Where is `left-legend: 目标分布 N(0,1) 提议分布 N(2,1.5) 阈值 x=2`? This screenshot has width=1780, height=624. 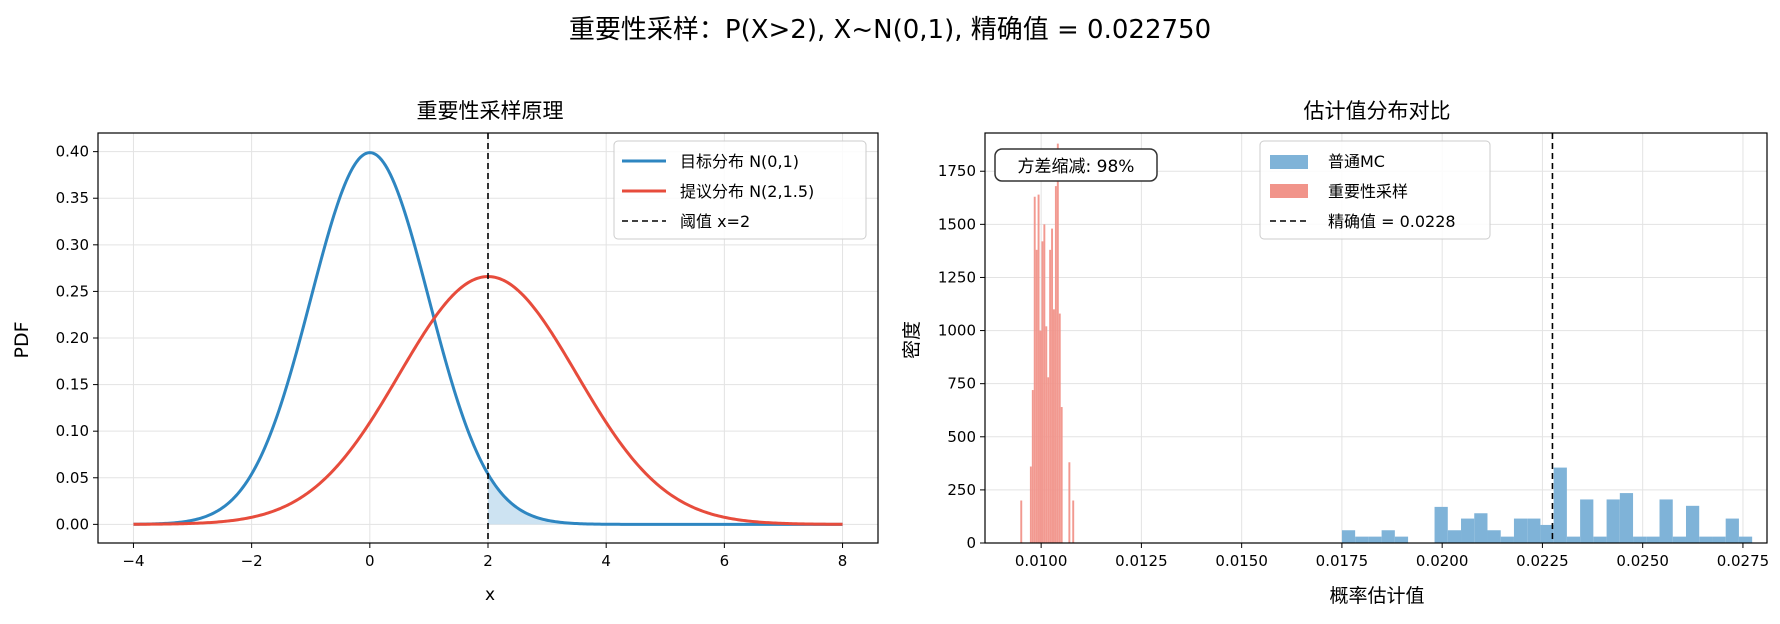 left-legend: 目标分布 N(0,1) 提议分布 N(2,1.5) 阈值 x=2 is located at coordinates (740, 190).